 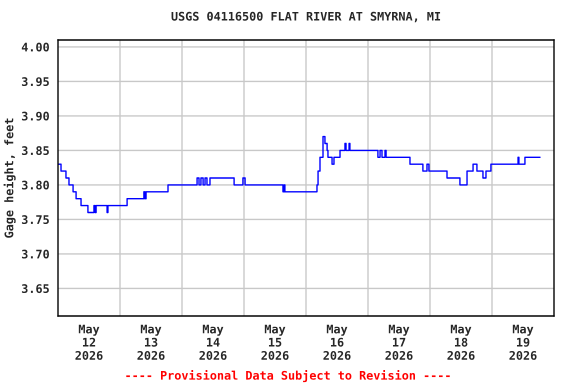 I want to click on y-axis-title: Gage height, feet, so click(x=10, y=178).